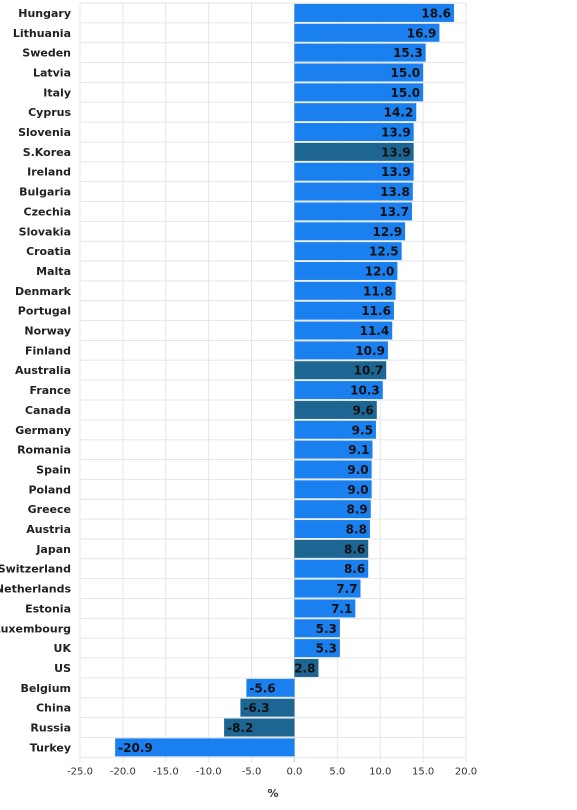 The height and width of the screenshot is (810, 577). Describe the element at coordinates (44, 132) in the screenshot. I see `category-label: Slovenia` at that location.